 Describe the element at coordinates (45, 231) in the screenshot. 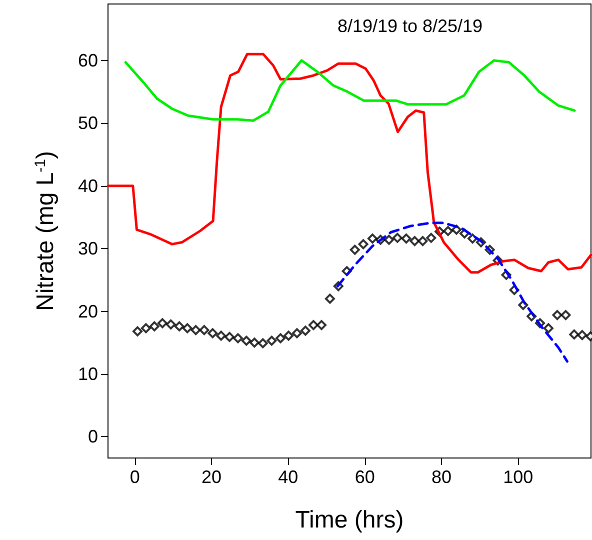

I see `y-axis-title: Nitrate (mg L-1)` at that location.